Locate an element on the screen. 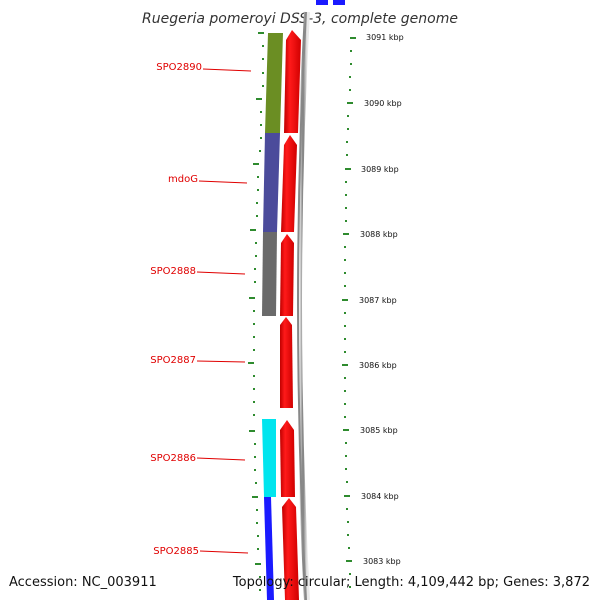  genome-backbone is located at coordinates (303, 305).